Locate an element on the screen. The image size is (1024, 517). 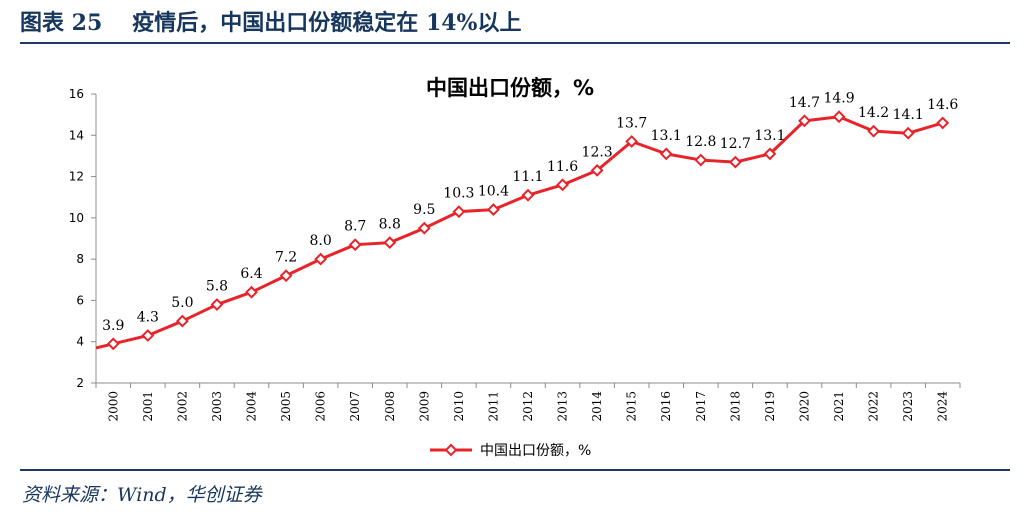
x-tick-label: 2006 is located at coordinates (321, 406).